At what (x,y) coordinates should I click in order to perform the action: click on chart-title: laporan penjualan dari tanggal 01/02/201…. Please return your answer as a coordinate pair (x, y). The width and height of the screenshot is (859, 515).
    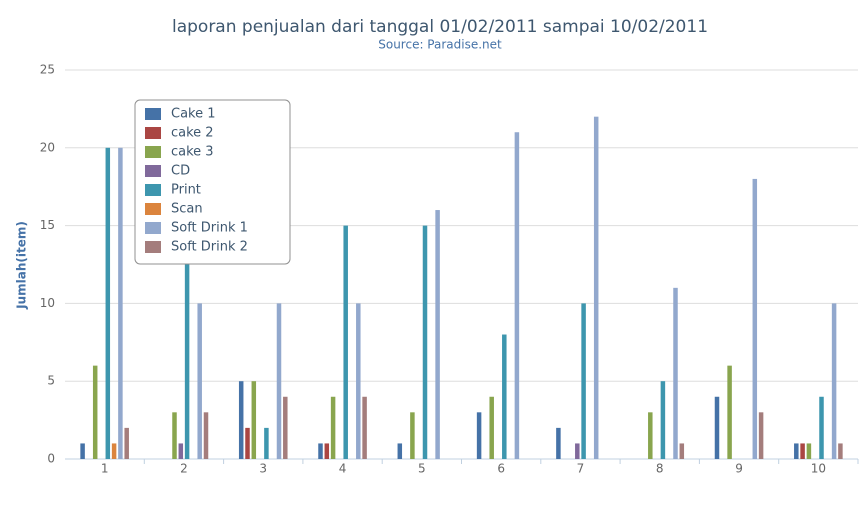
    Looking at the image, I should click on (440, 27).